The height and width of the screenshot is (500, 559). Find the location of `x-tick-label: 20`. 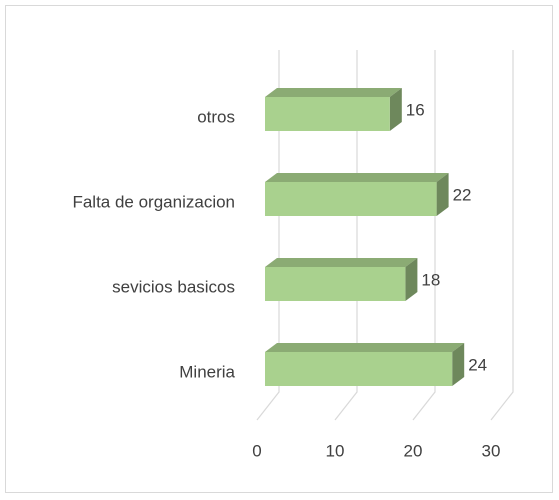

x-tick-label: 20 is located at coordinates (413, 450).